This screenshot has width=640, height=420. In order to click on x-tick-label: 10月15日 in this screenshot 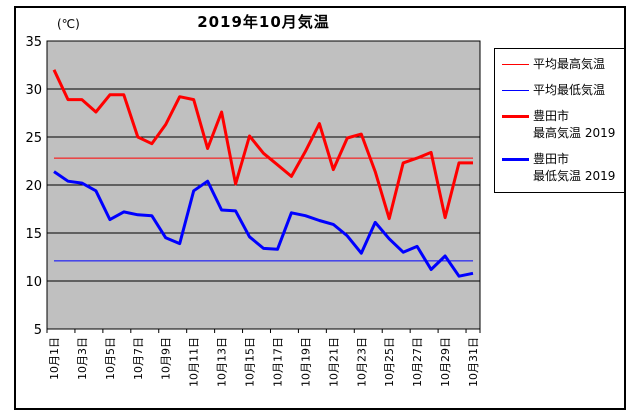, I will do `click(250, 362)`.